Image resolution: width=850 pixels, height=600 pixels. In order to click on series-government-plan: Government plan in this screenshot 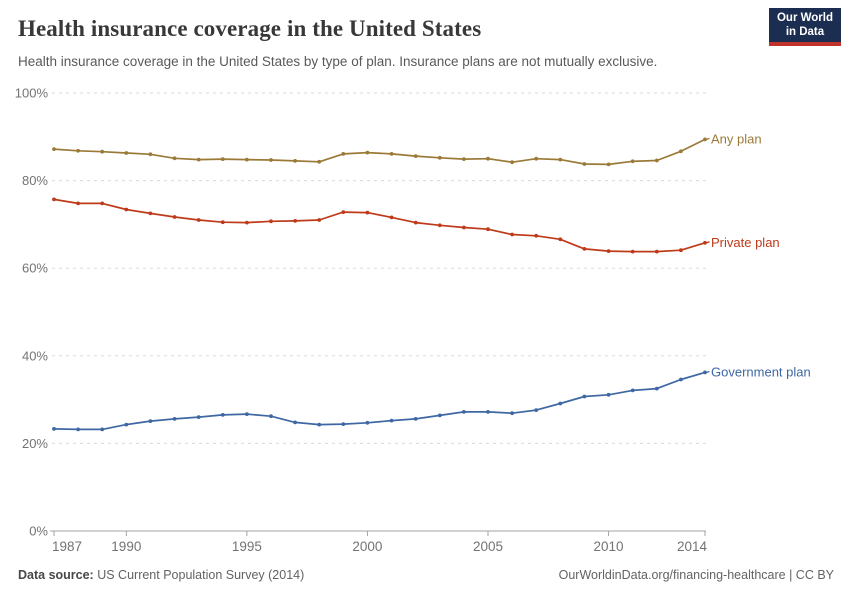, I will do `click(431, 398)`.